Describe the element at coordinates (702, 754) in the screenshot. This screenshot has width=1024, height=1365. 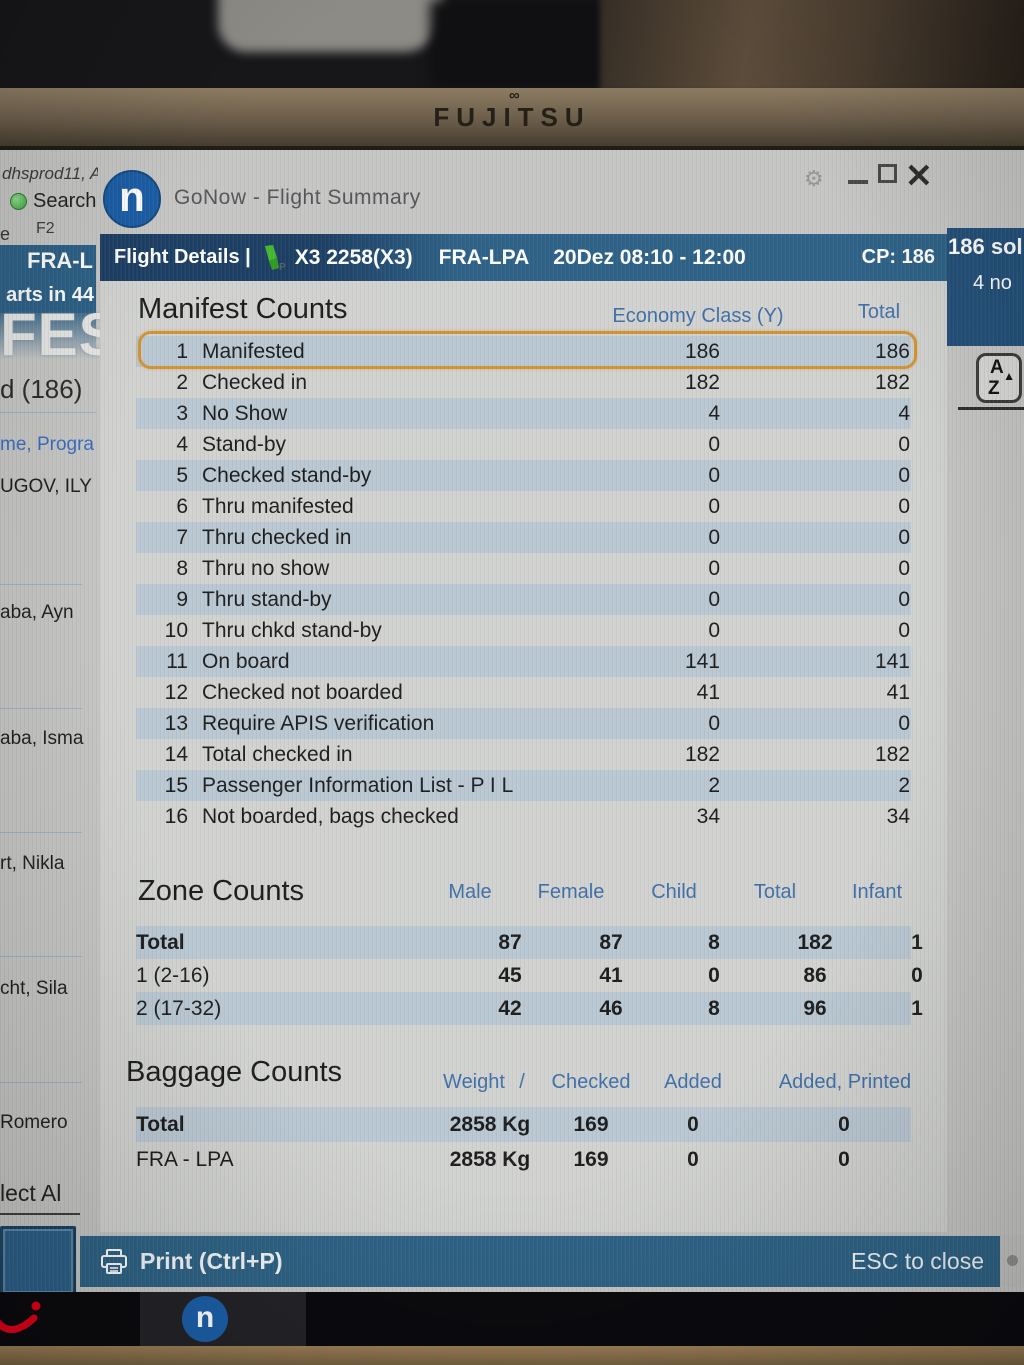
I see `economy-value: 182` at that location.